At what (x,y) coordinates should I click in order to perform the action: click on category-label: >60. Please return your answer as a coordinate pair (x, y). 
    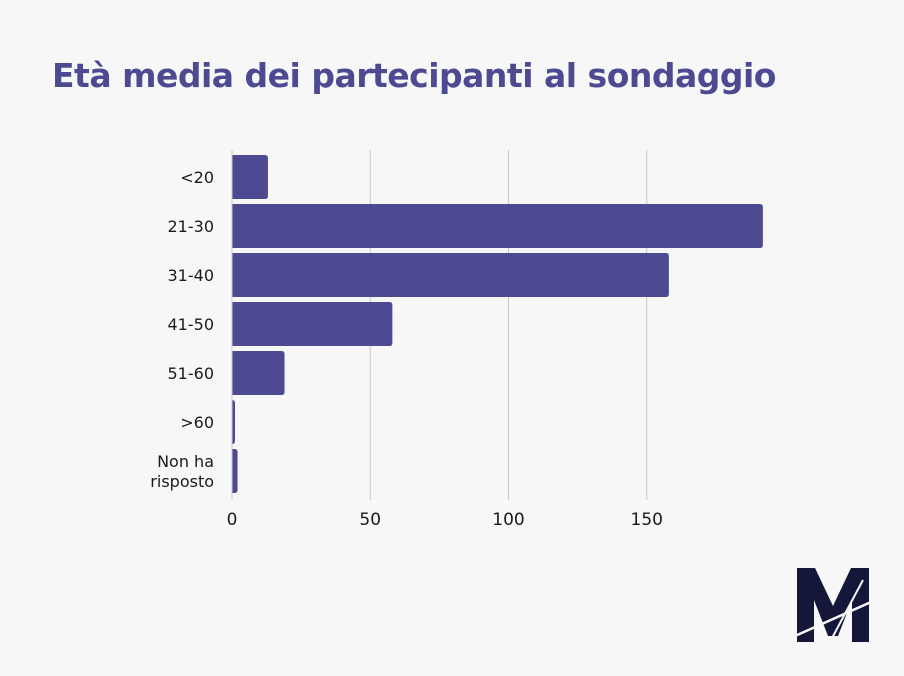
    Looking at the image, I should click on (197, 422).